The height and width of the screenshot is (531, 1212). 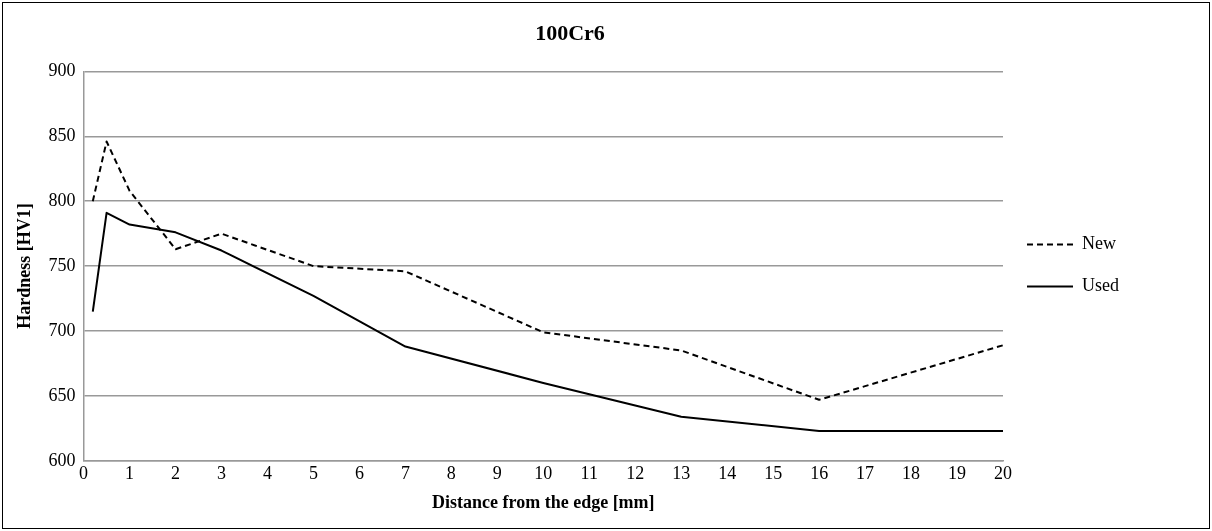 I want to click on x-tick-label: 2, so click(x=176, y=473).